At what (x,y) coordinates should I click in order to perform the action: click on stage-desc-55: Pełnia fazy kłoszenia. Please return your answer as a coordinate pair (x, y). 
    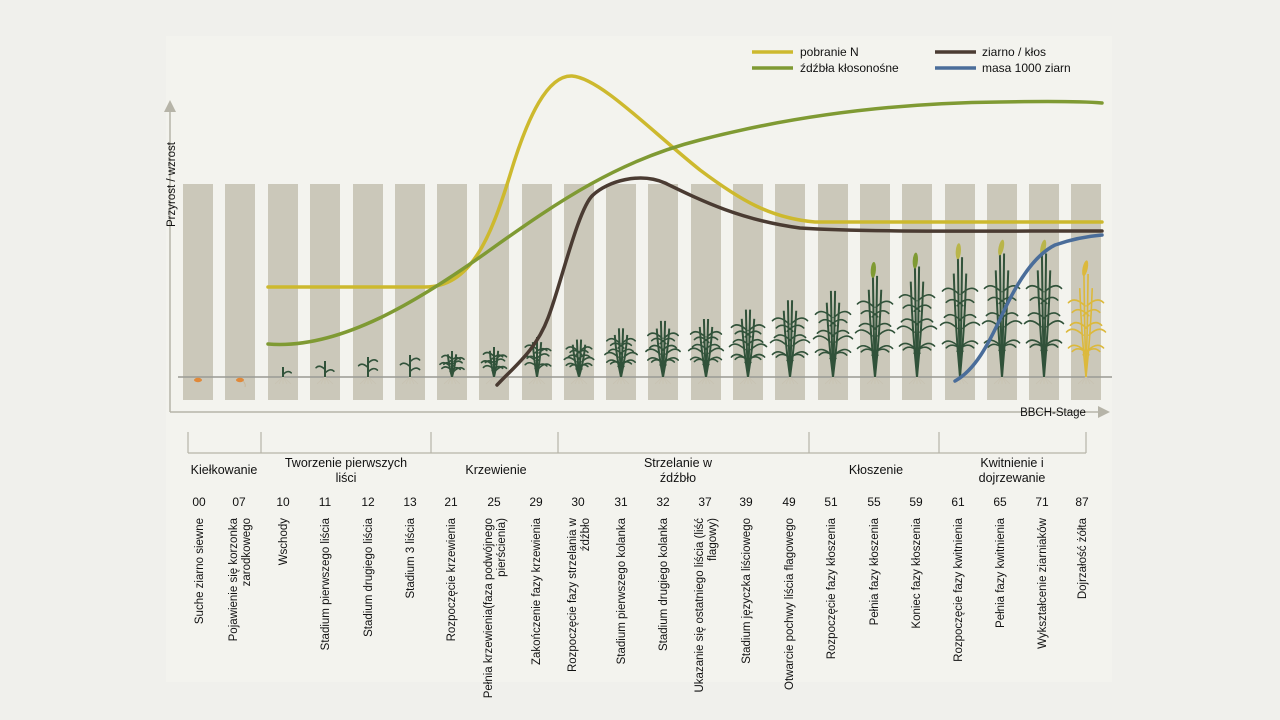
    Looking at the image, I should click on (875, 571).